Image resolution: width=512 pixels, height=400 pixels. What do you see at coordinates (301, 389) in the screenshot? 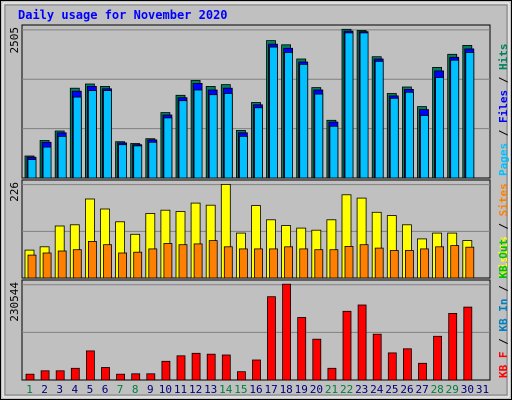
I see `day-label-19: 19` at bounding box center [301, 389].